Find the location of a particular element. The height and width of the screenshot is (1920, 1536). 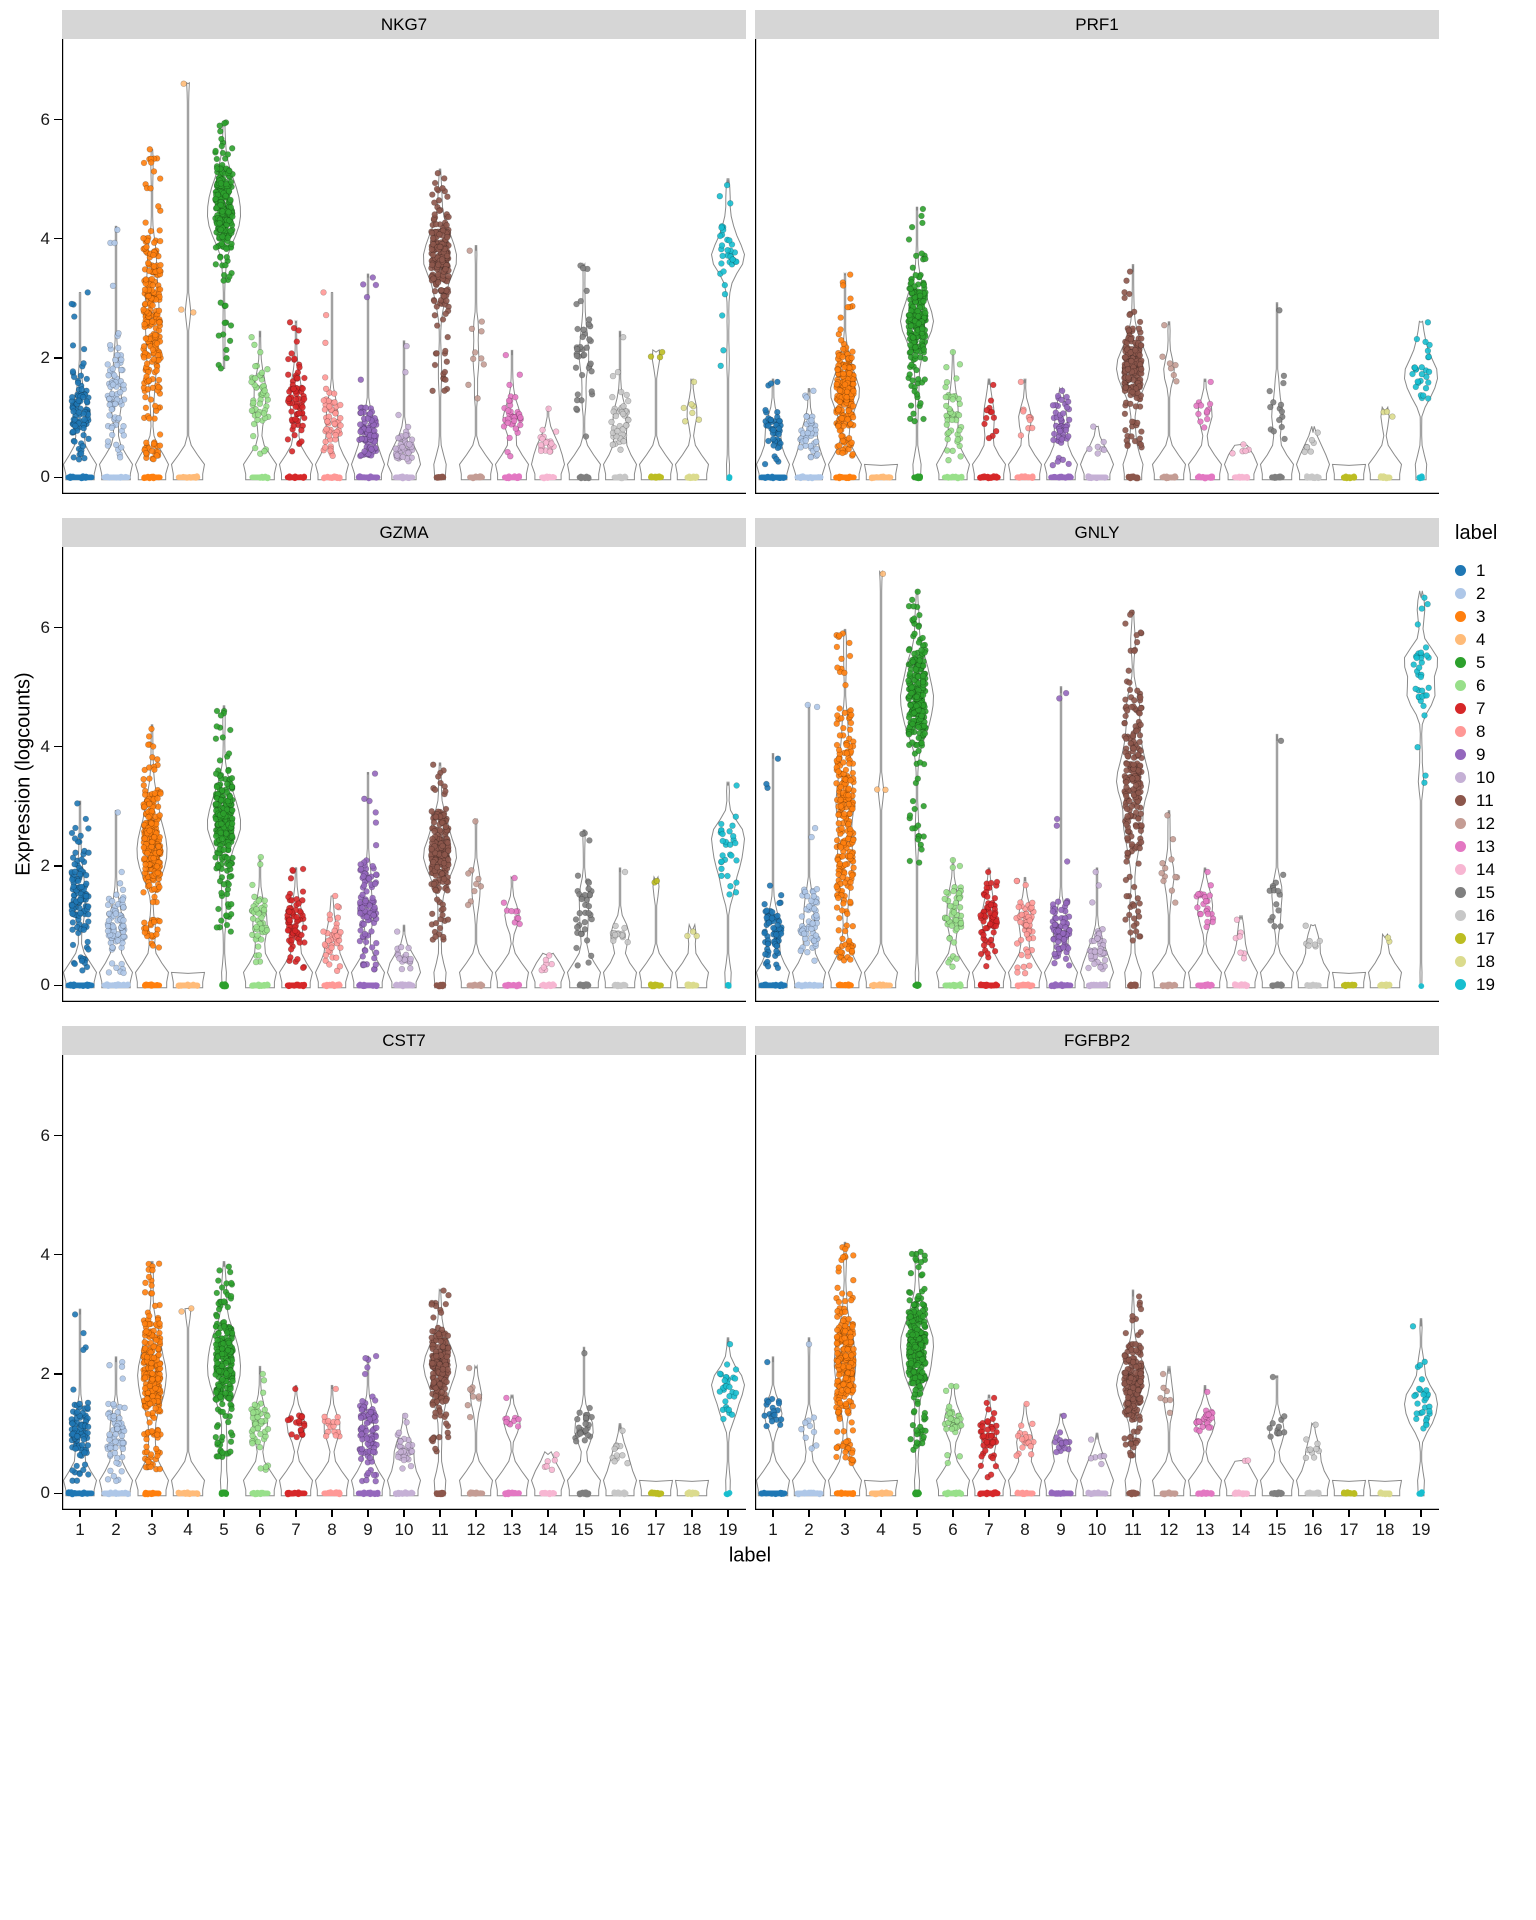

legend-item: 7 is located at coordinates (1476, 708).